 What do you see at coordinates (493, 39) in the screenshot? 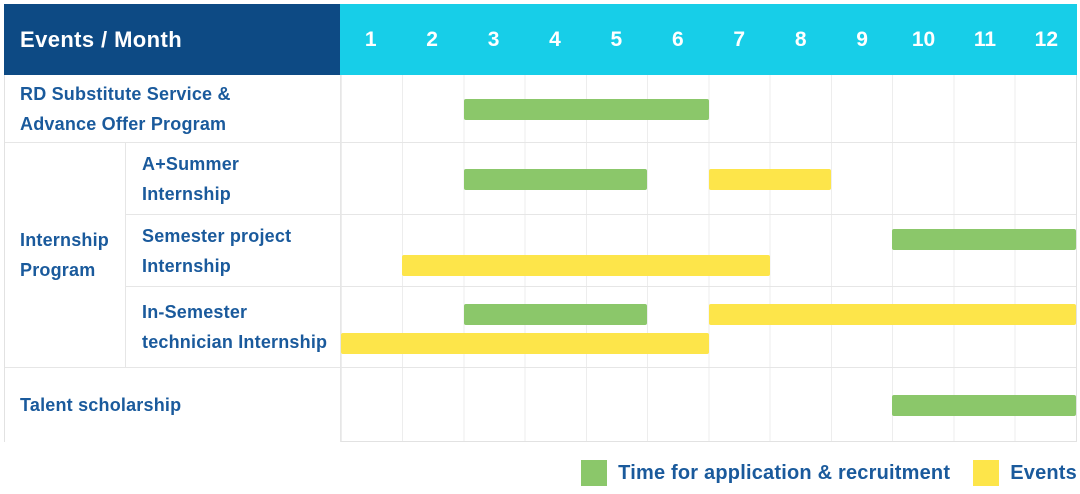
I see `month-header-cell: 3` at bounding box center [493, 39].